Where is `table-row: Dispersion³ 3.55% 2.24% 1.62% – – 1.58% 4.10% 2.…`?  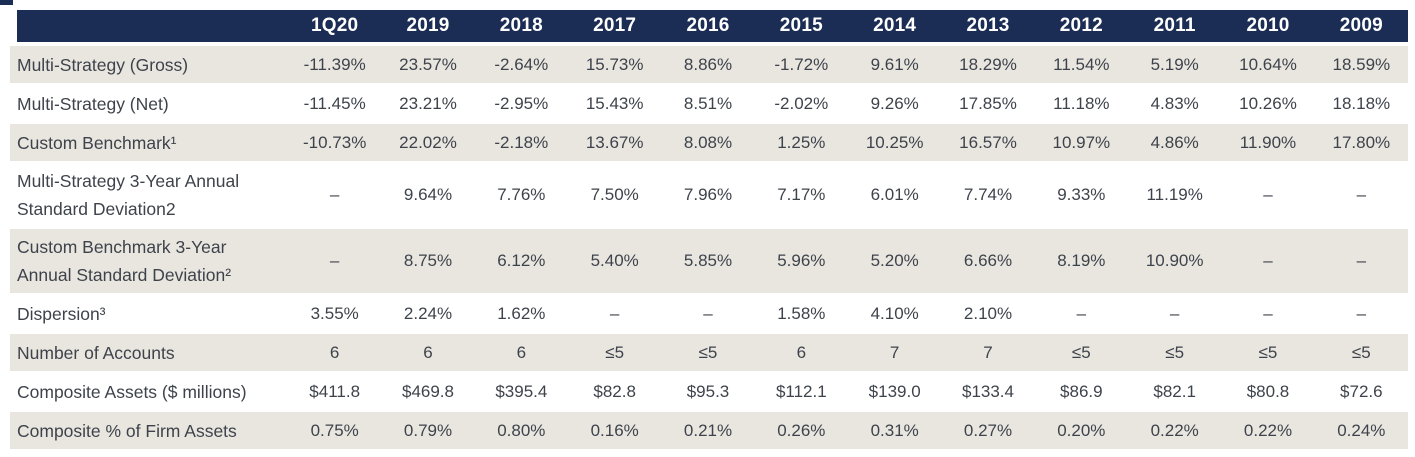
table-row: Dispersion³ 3.55% 2.24% 1.62% – – 1.58% 4.10% 2.… is located at coordinates (709, 313).